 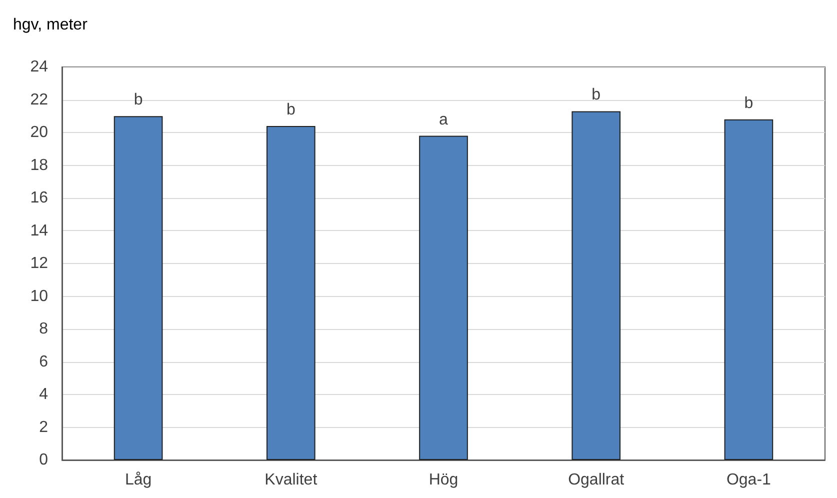 What do you see at coordinates (43, 427) in the screenshot?
I see `y-tick-label: 2` at bounding box center [43, 427].